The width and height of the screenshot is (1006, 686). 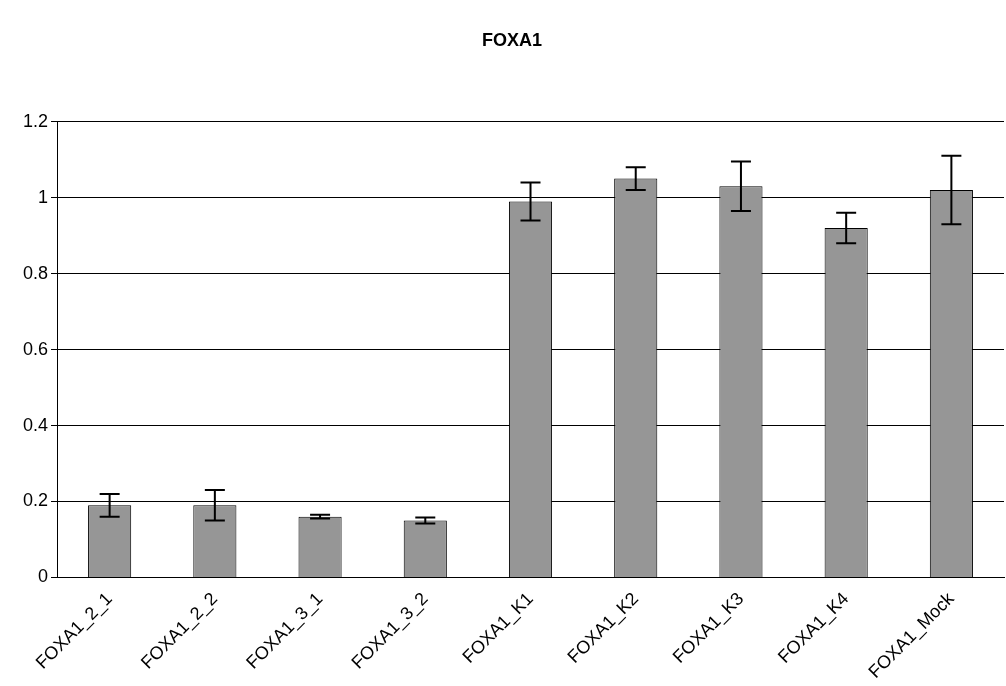 I want to click on y-tick-label: 0.6, so click(x=35, y=348).